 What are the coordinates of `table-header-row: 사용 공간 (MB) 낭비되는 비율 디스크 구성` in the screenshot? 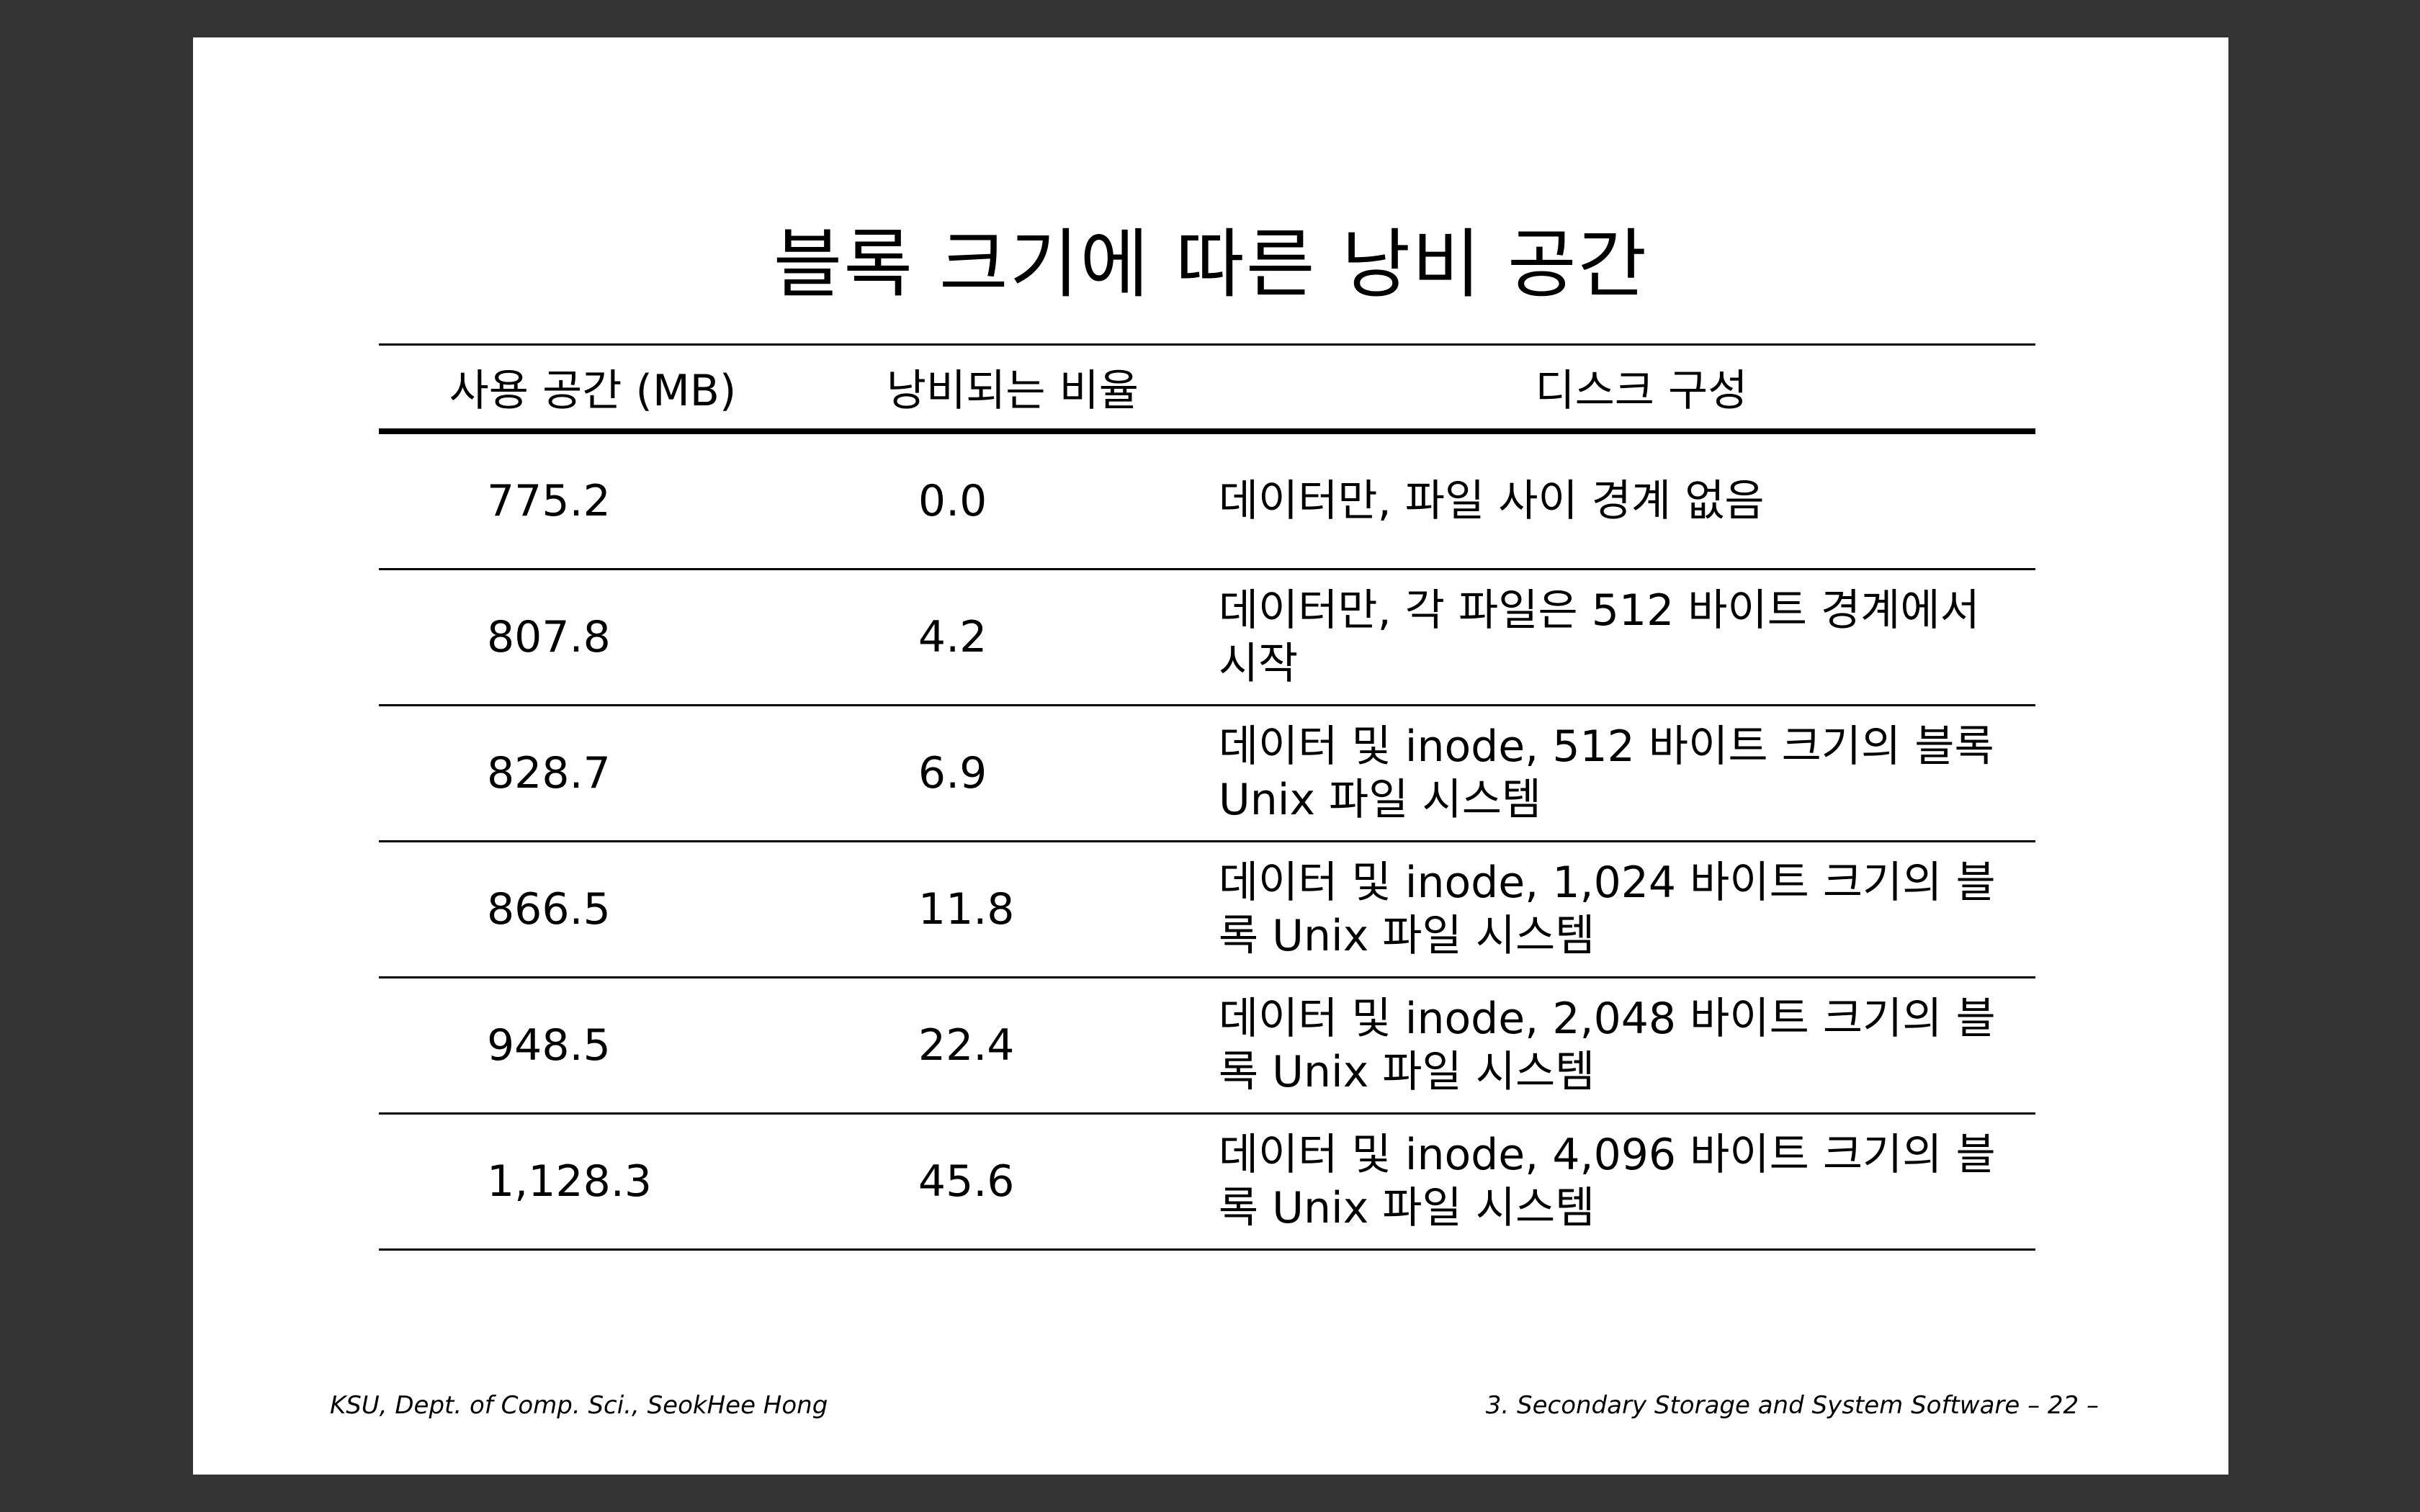 It's located at (1207, 388).